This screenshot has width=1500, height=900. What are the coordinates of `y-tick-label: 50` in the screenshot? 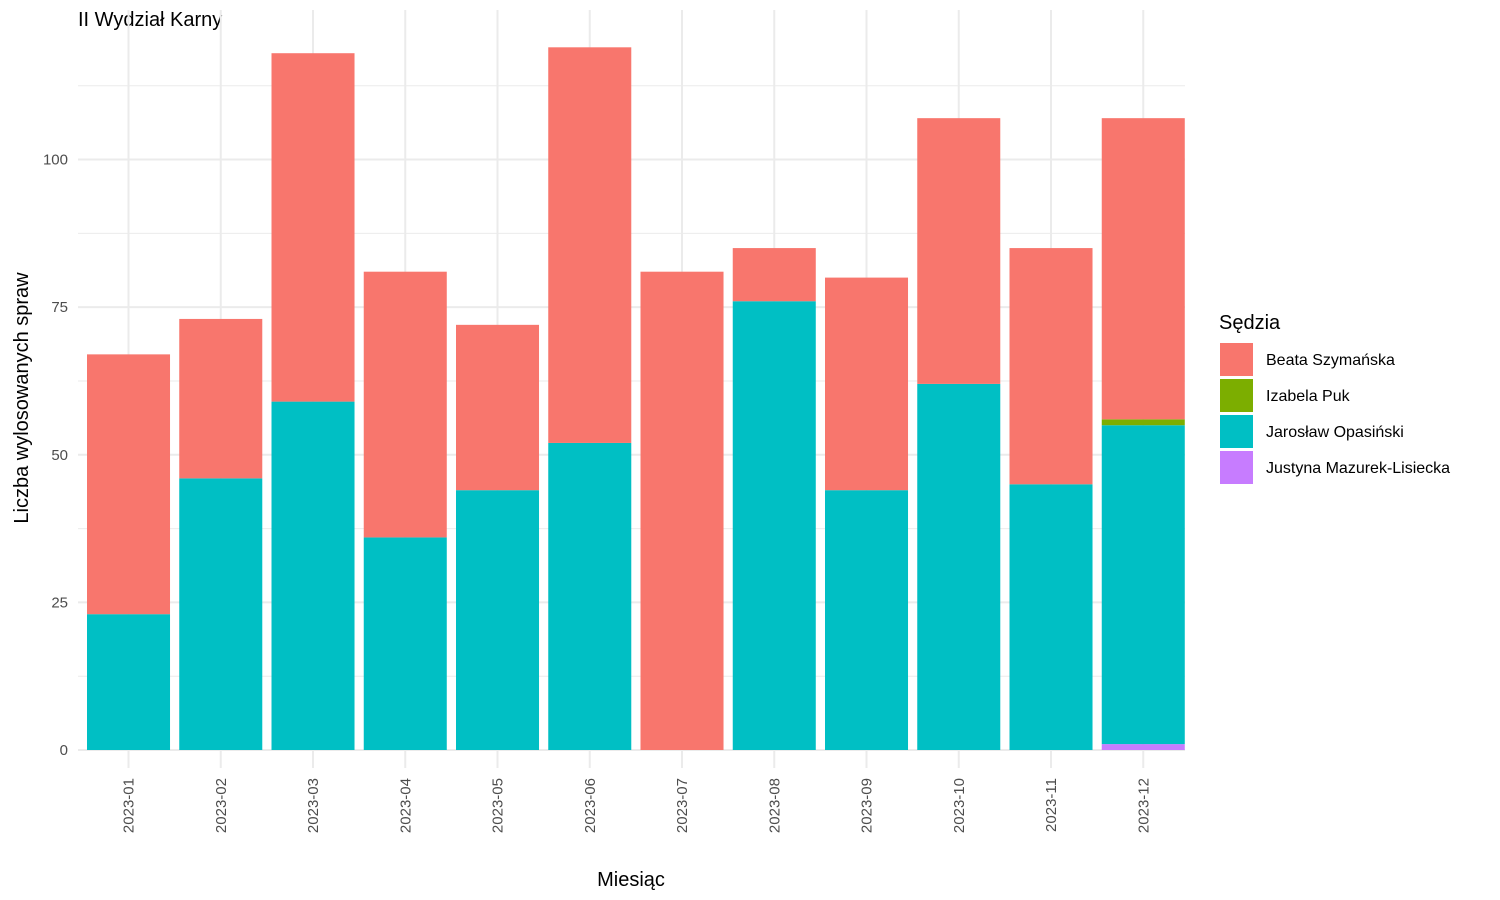 It's located at (59, 455).